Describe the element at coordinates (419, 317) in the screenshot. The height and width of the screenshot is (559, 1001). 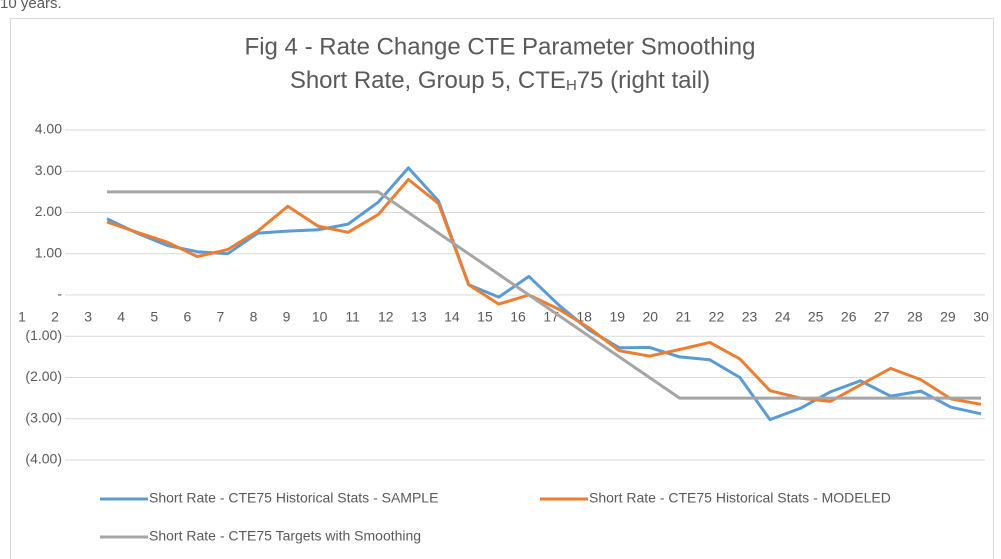
I see `x-tick-label: 13` at that location.